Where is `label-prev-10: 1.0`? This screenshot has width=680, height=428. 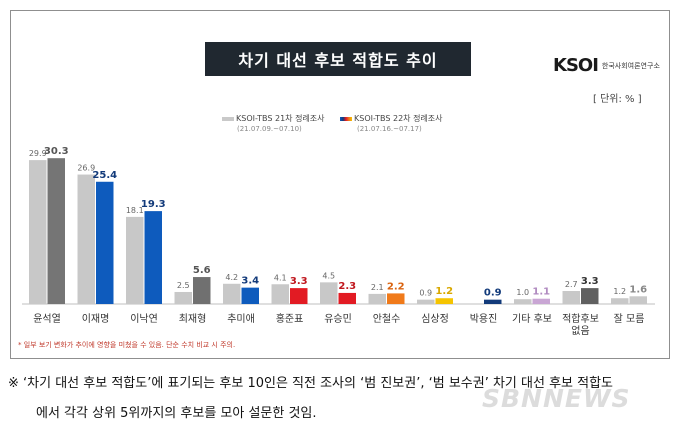 label-prev-10: 1.0 is located at coordinates (522, 292).